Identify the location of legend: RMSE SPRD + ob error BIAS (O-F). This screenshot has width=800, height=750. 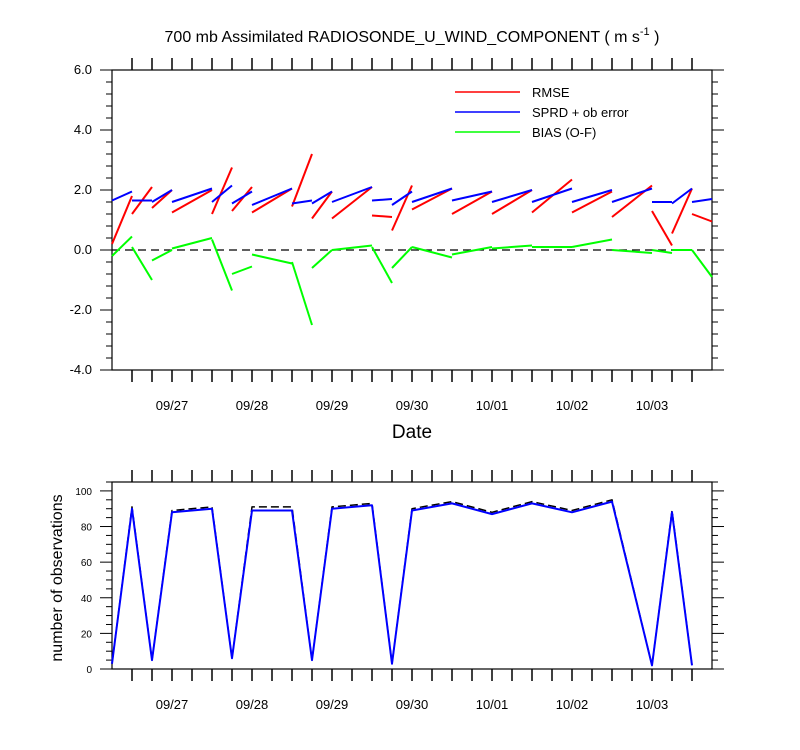
(542, 112).